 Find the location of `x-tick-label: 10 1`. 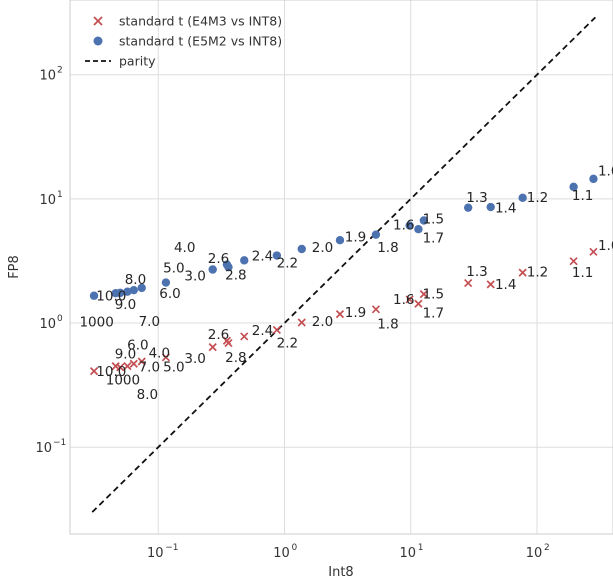

x-tick-label: 10 1 is located at coordinates (411, 552).